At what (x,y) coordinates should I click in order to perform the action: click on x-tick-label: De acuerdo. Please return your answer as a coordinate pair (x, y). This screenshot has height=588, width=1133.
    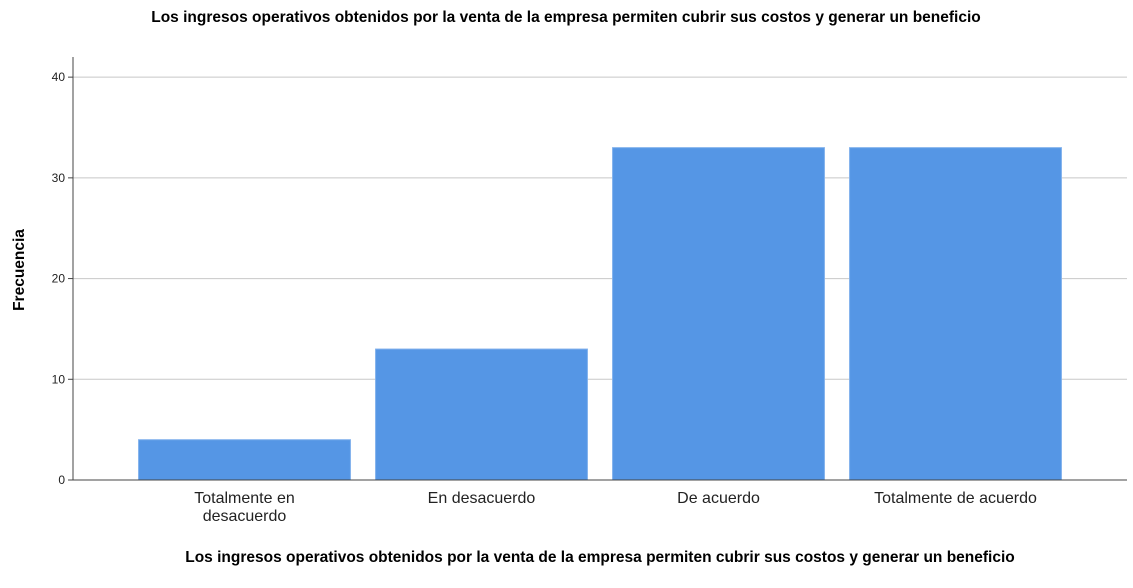
    Looking at the image, I should click on (718, 498).